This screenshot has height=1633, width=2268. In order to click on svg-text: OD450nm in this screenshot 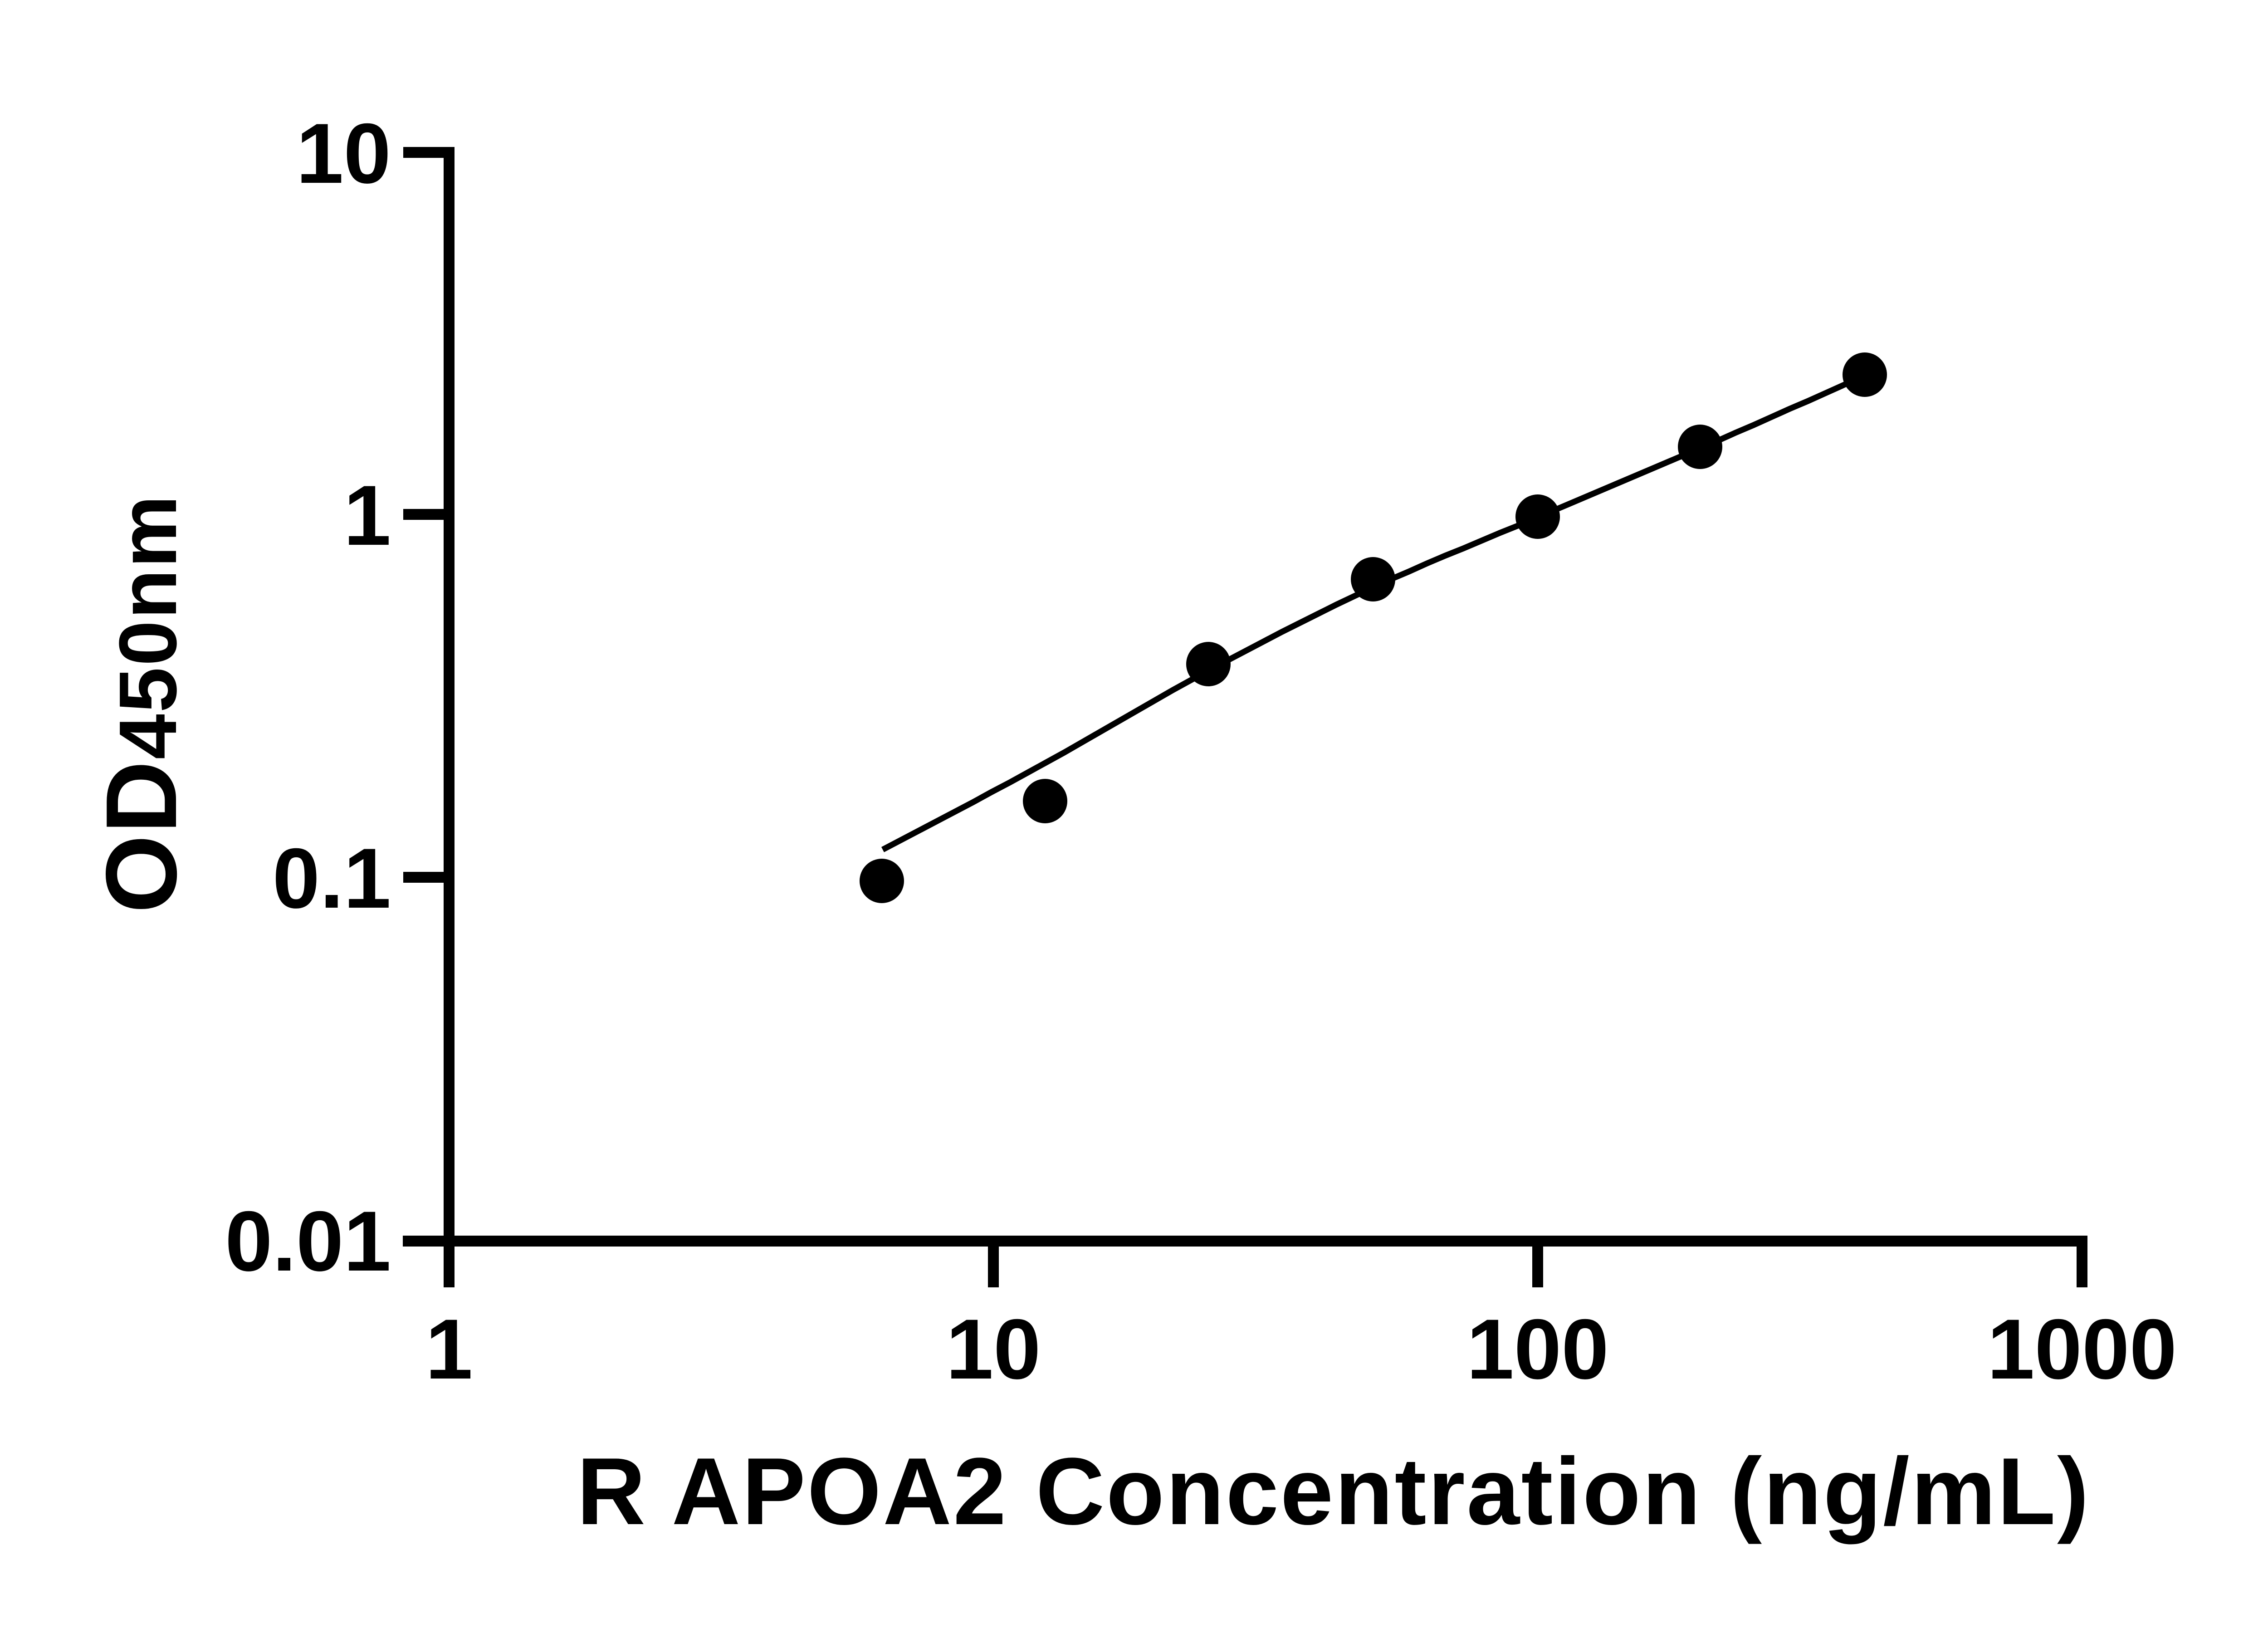, I will do `click(141, 703)`.